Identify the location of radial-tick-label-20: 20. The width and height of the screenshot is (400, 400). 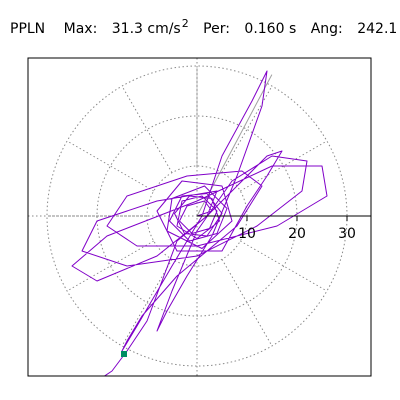
(297, 234).